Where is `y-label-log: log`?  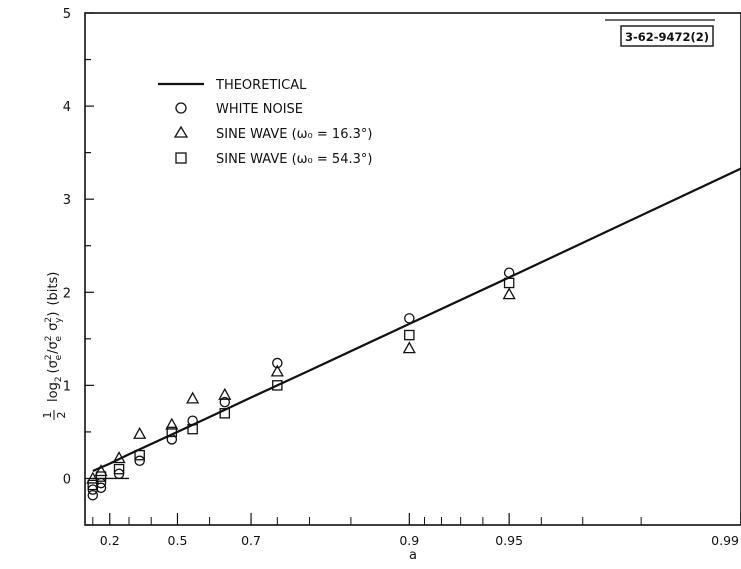
y-label-log: log is located at coordinates (53, 392).